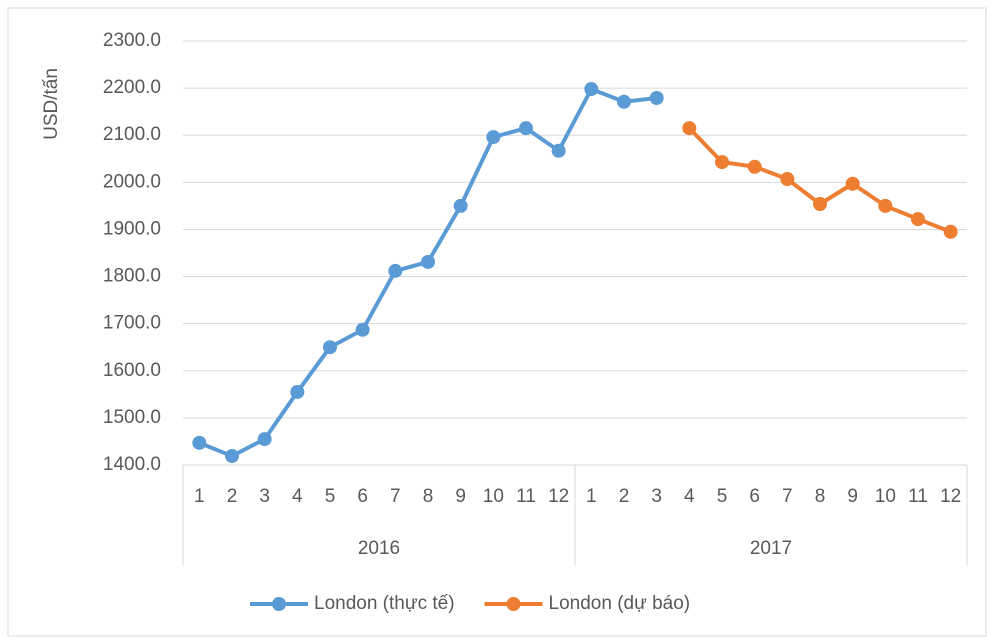 Image resolution: width=994 pixels, height=642 pixels. What do you see at coordinates (384, 603) in the screenshot?
I see `legend-label: London (thực tế)` at bounding box center [384, 603].